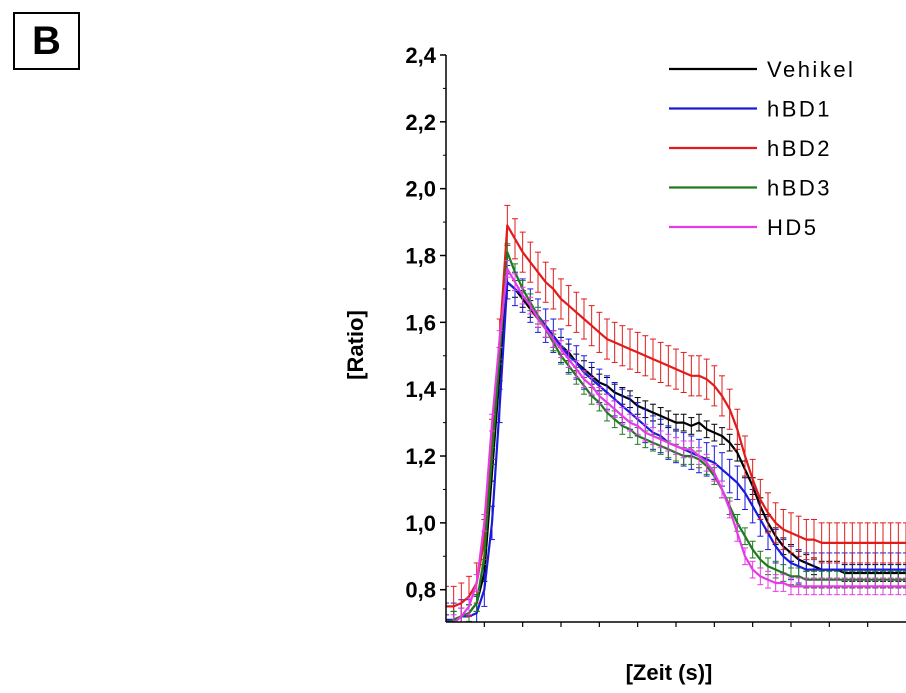 The width and height of the screenshot is (906, 693). Describe the element at coordinates (669, 672) in the screenshot. I see `x-axis-title: [Zeit (s)]` at that location.